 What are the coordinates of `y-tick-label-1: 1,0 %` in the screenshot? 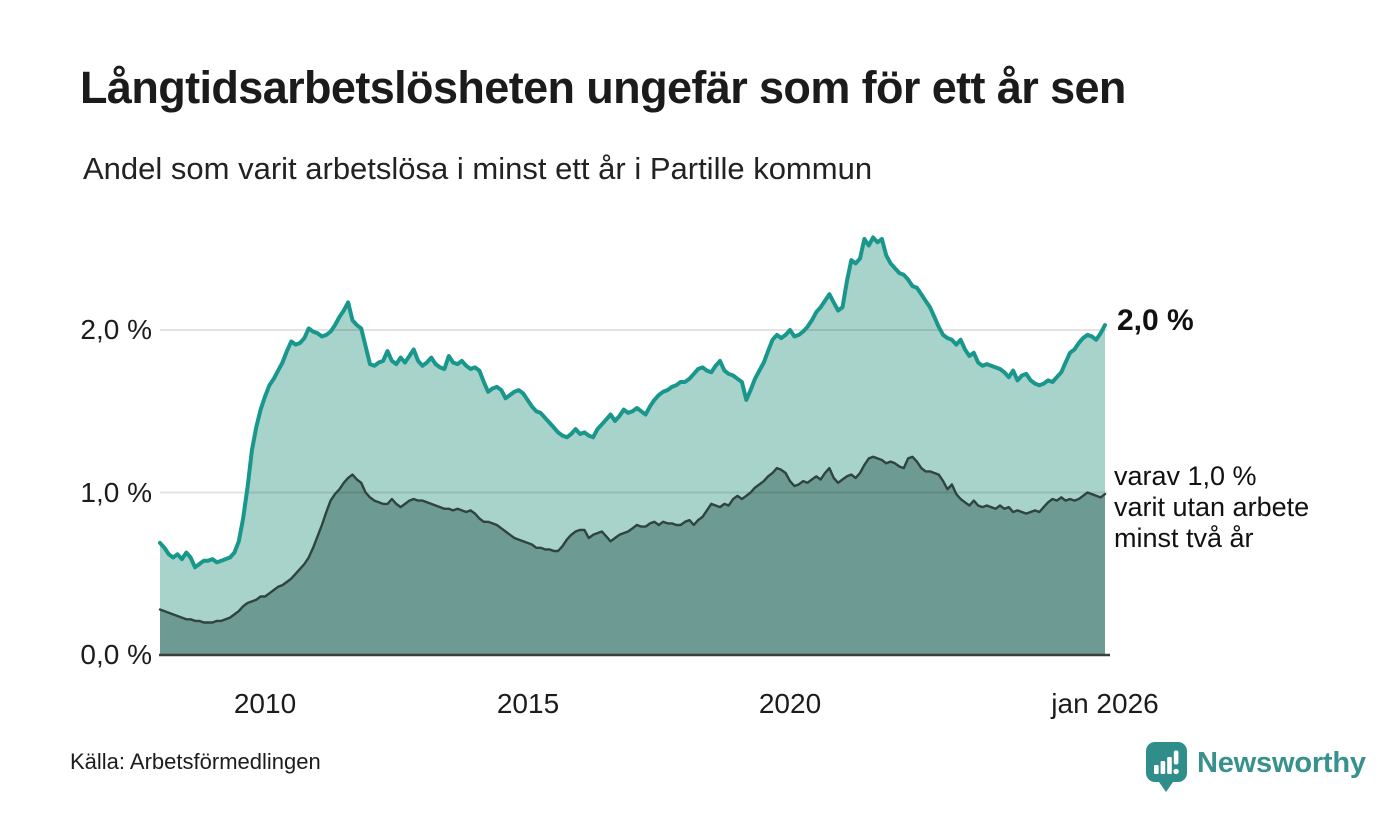 It's located at (116, 492).